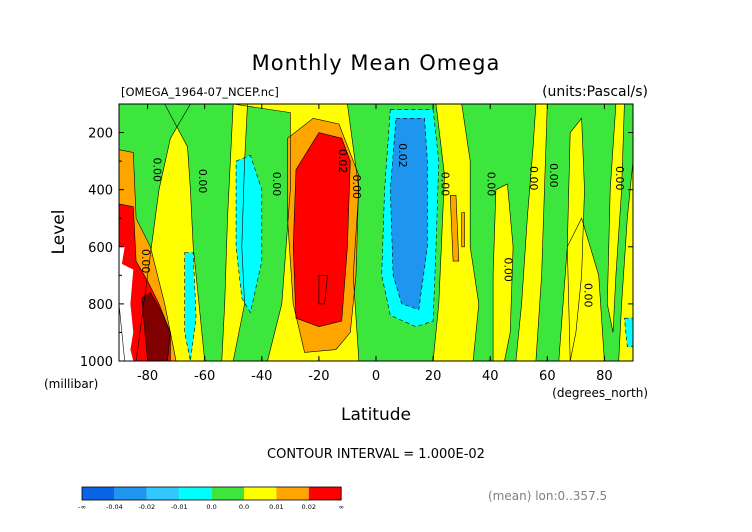 The width and height of the screenshot is (752, 532). Describe the element at coordinates (100, 191) in the screenshot. I see `y-tick-label: 400` at that location.